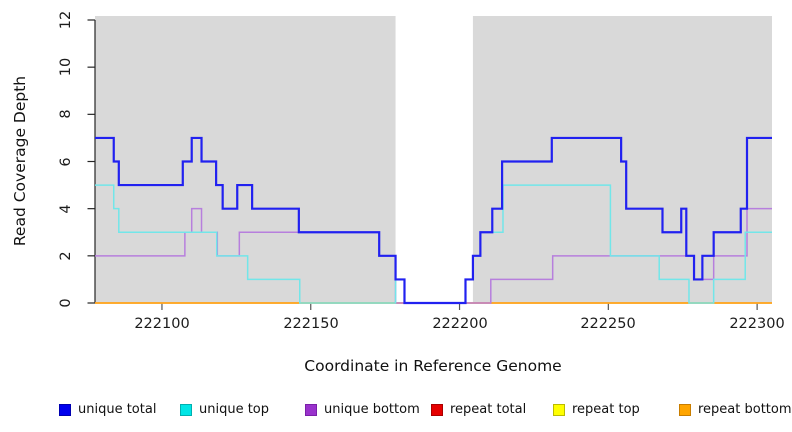  I want to click on x-tick-label-222200: 222200, so click(460, 324).